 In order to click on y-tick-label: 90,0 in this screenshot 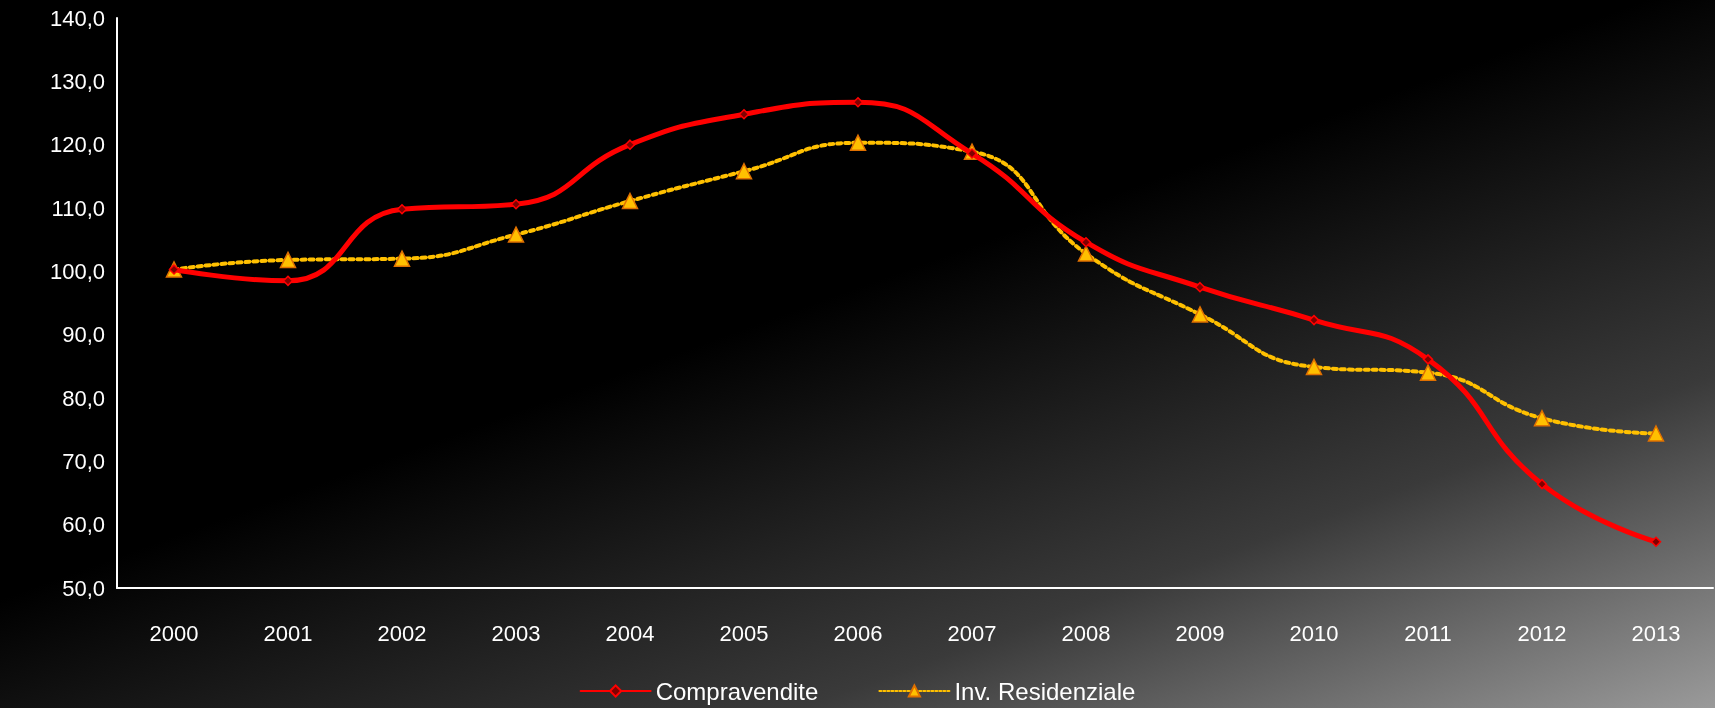, I will do `click(83, 335)`.